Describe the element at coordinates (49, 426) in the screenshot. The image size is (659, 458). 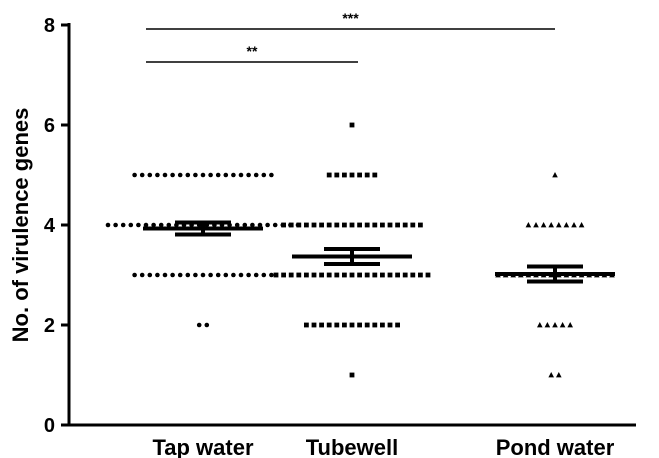
I see `y-tick-label: 0` at that location.